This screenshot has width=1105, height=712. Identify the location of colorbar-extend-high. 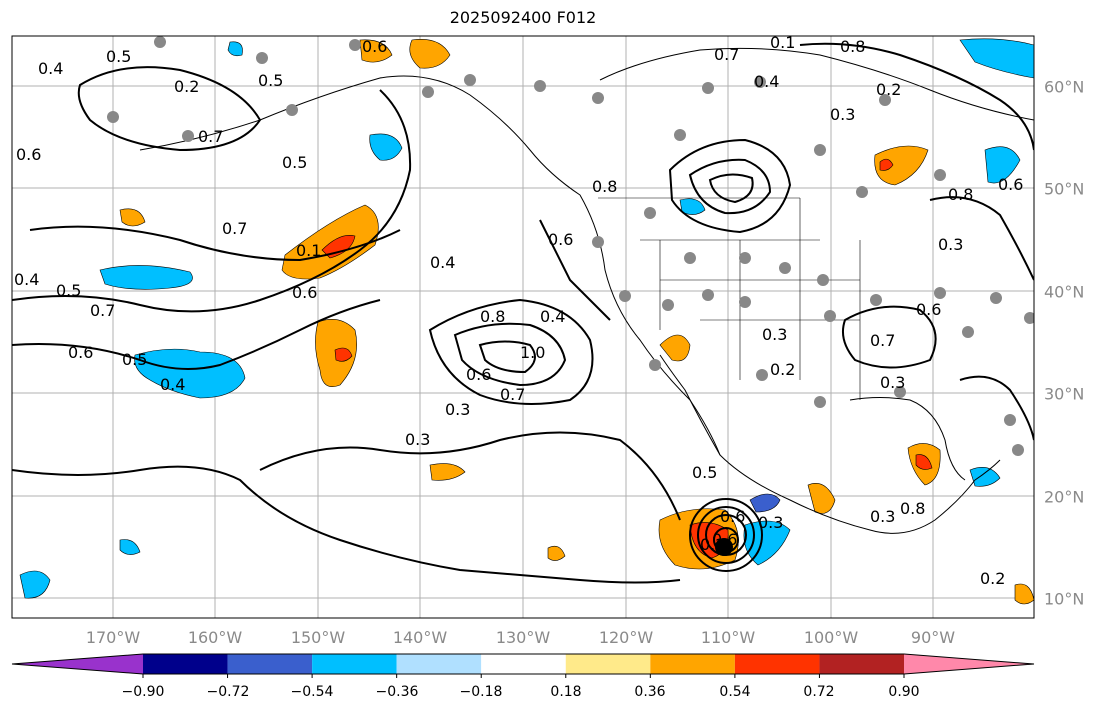
(969, 664).